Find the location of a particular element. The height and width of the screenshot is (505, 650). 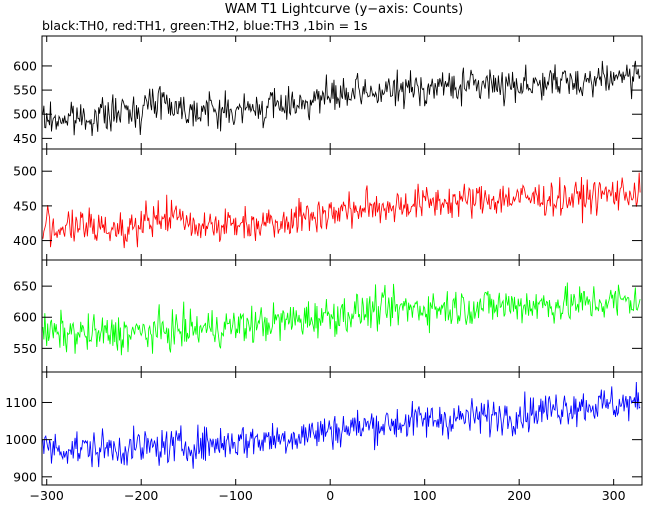

x-tick-label: −100 is located at coordinates (236, 495).